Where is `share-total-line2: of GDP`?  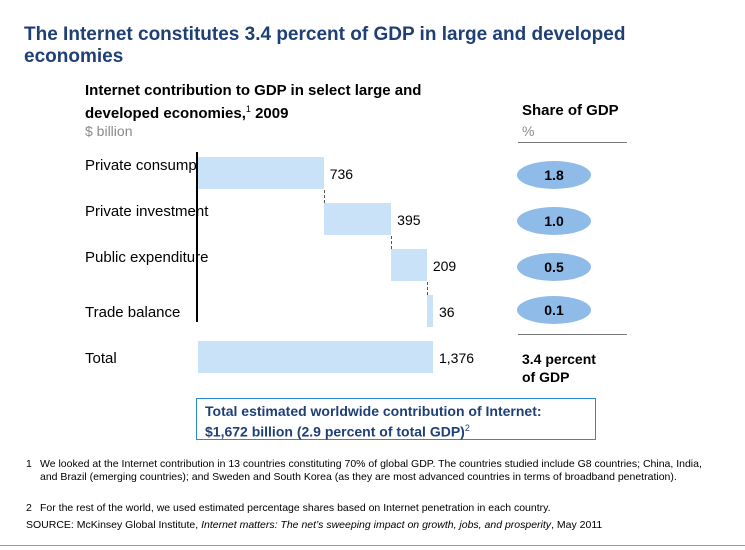 share-total-line2: of GDP is located at coordinates (546, 377).